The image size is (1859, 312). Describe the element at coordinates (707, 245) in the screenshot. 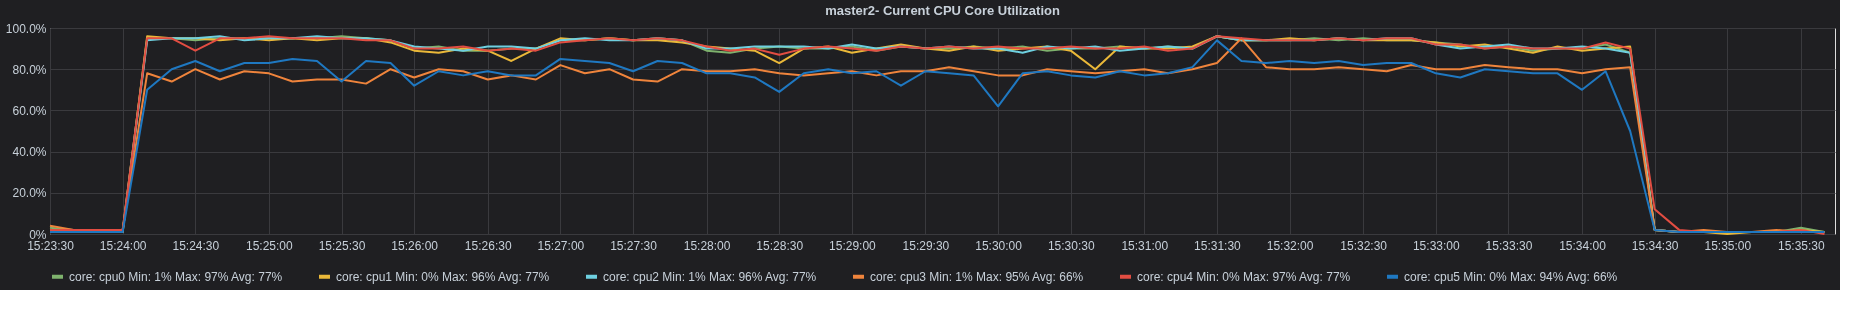

I see `x-tick-label: 15:28:00` at that location.